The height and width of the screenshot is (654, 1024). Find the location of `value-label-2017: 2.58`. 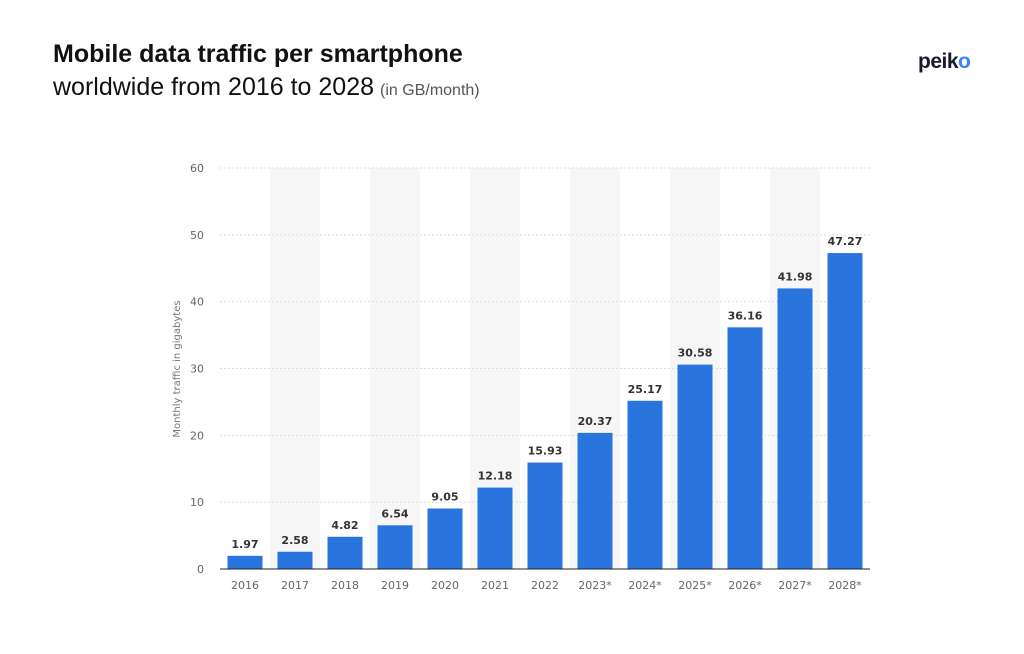

value-label-2017: 2.58 is located at coordinates (294, 540).